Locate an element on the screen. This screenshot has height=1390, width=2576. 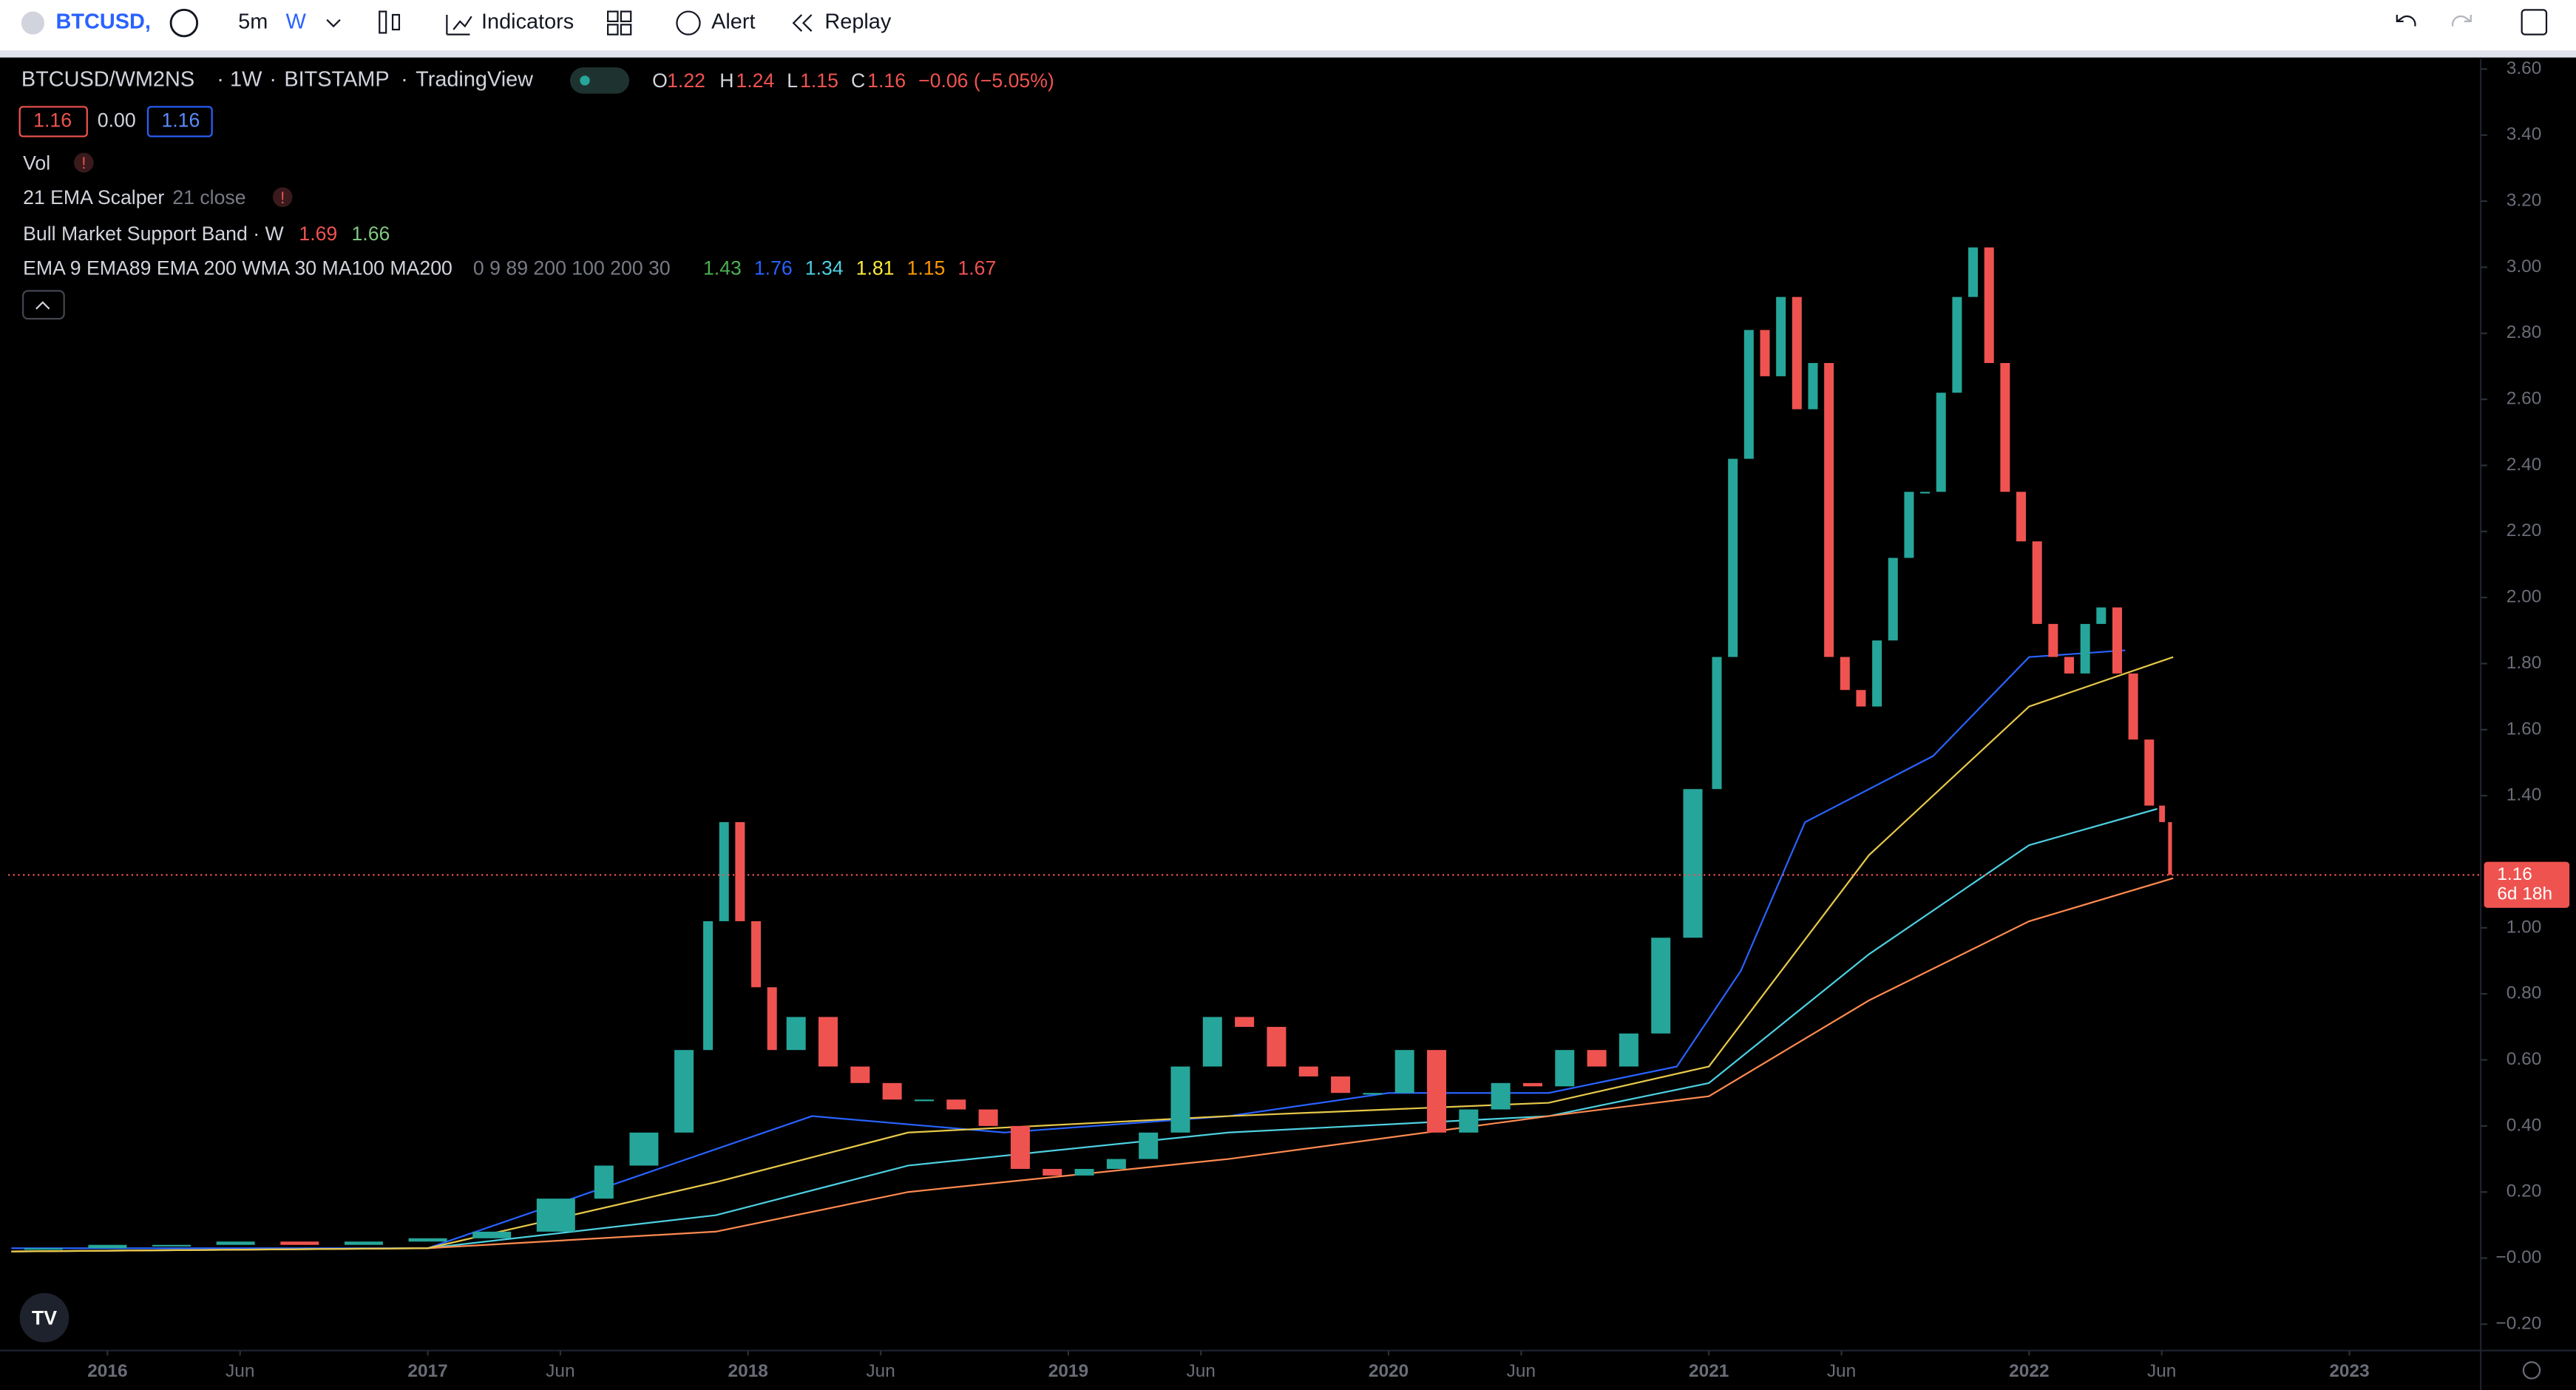
collapse is located at coordinates (43, 305).